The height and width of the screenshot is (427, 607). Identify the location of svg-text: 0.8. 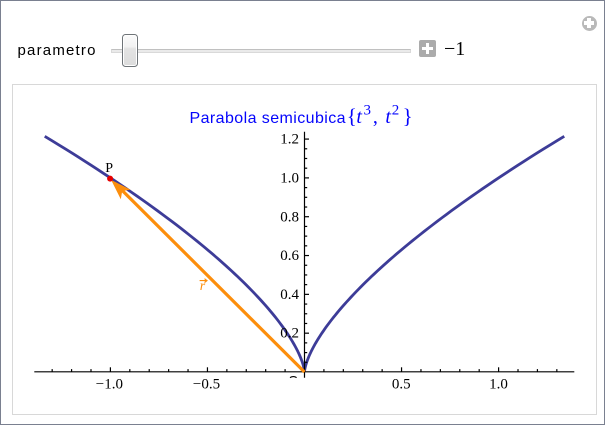
(289, 217).